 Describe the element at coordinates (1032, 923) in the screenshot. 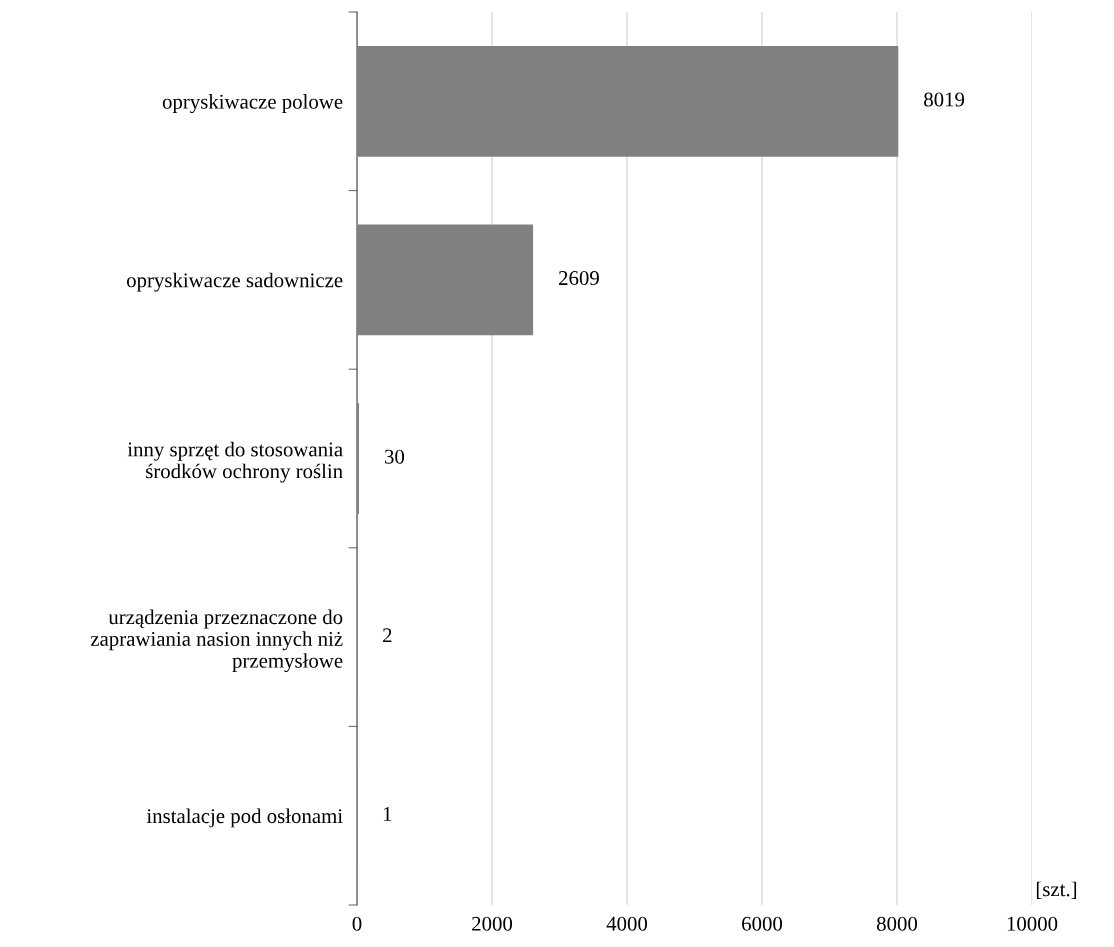

I see `x-tick-label: 10000` at that location.